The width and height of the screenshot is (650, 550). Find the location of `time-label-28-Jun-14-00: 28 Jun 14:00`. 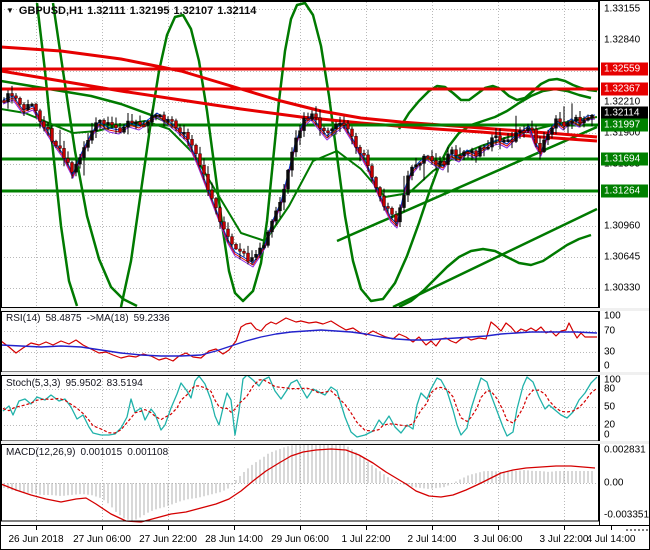

time-label-28-Jun-14-00: 28 Jun 14:00 is located at coordinates (234, 539).